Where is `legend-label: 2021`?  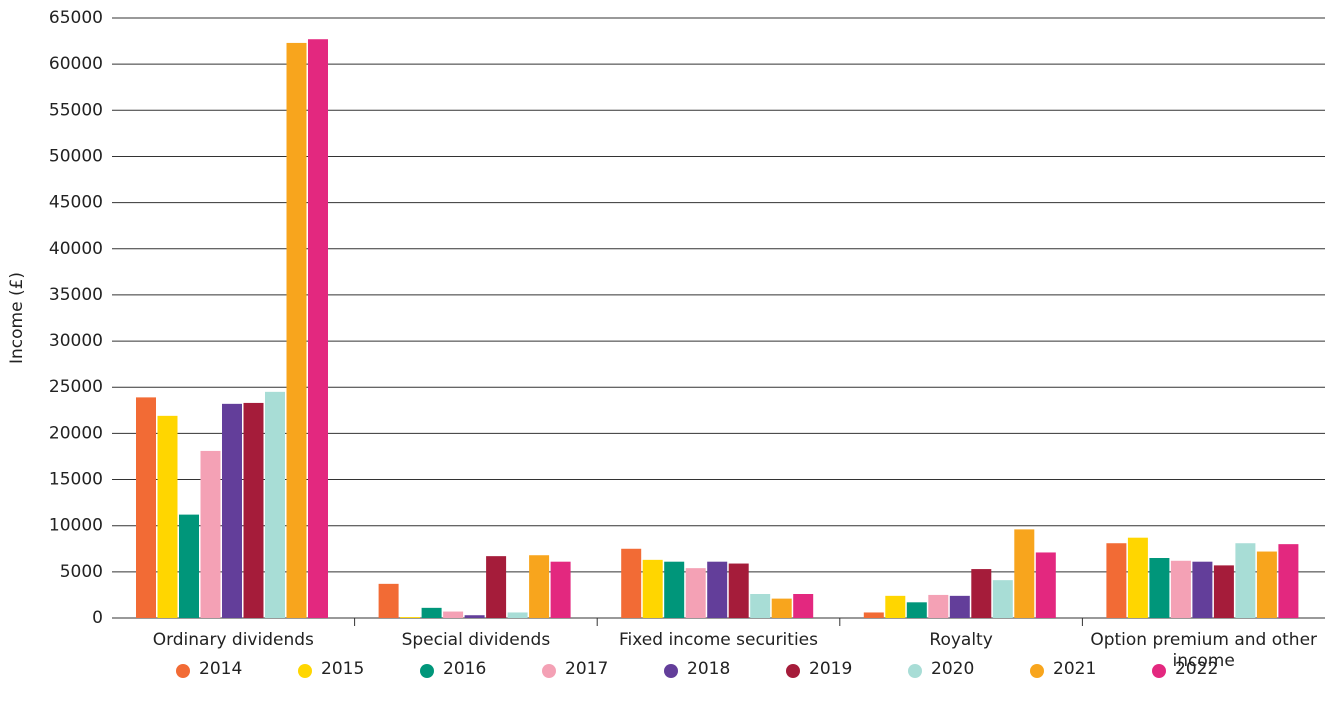 legend-label: 2021 is located at coordinates (1074, 669).